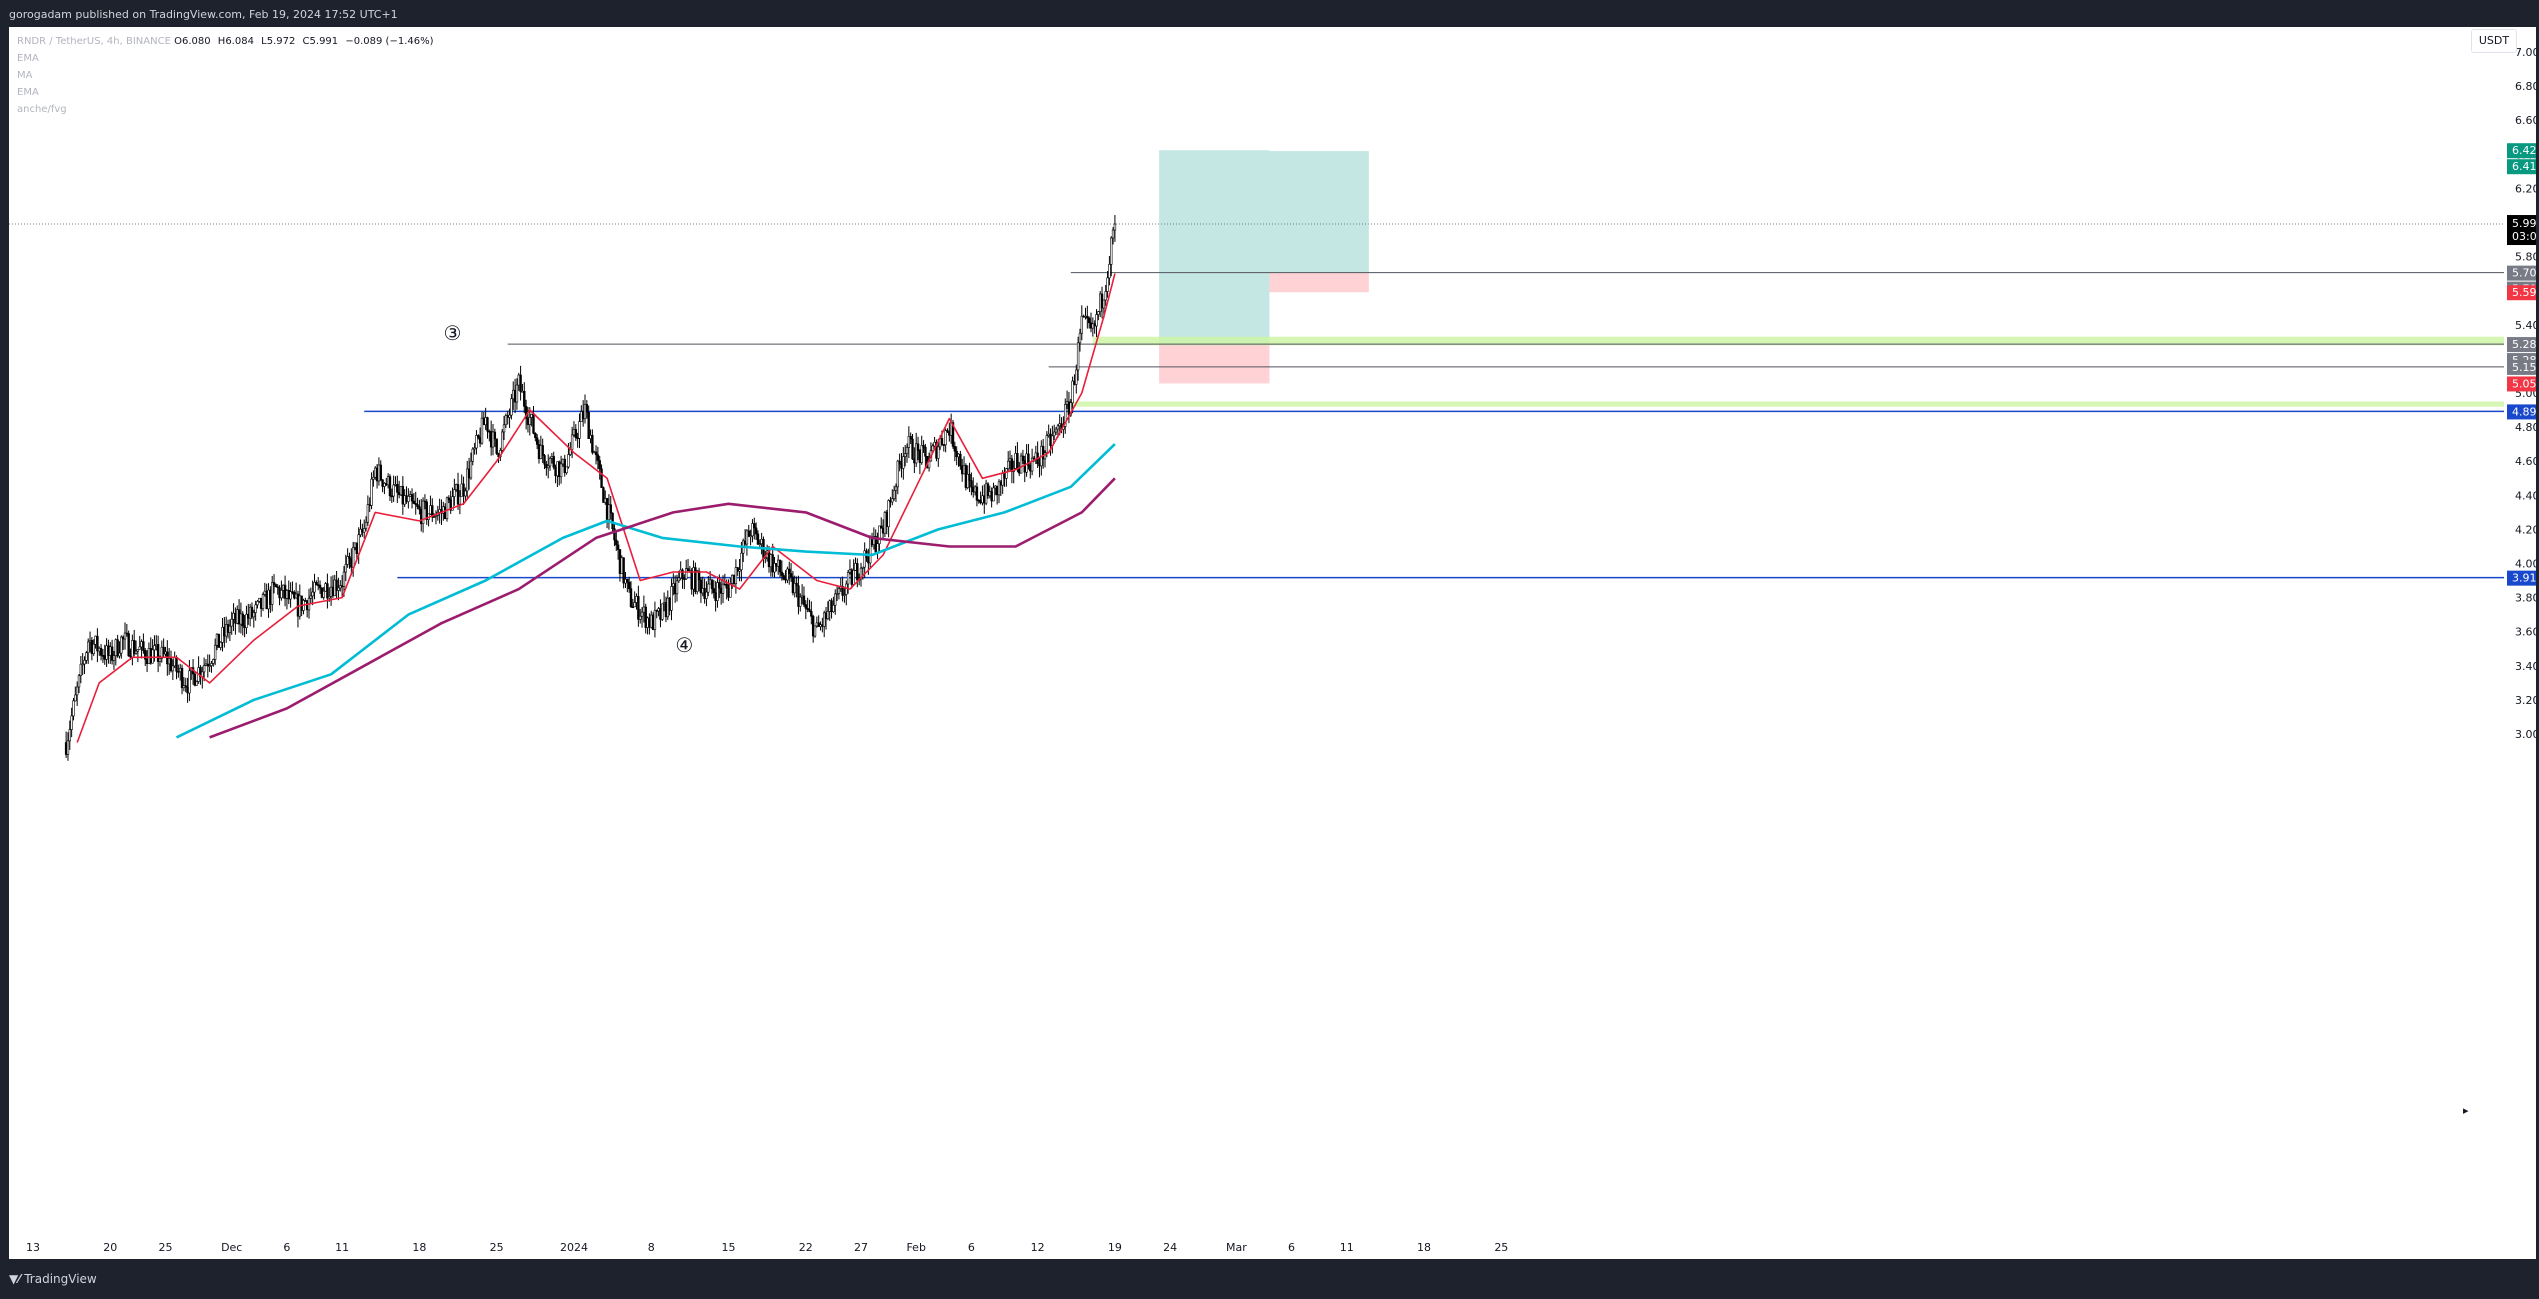 The image size is (2539, 1299). What do you see at coordinates (42, 109) in the screenshot?
I see `legend-indicator-fvg: anche/fvg` at bounding box center [42, 109].